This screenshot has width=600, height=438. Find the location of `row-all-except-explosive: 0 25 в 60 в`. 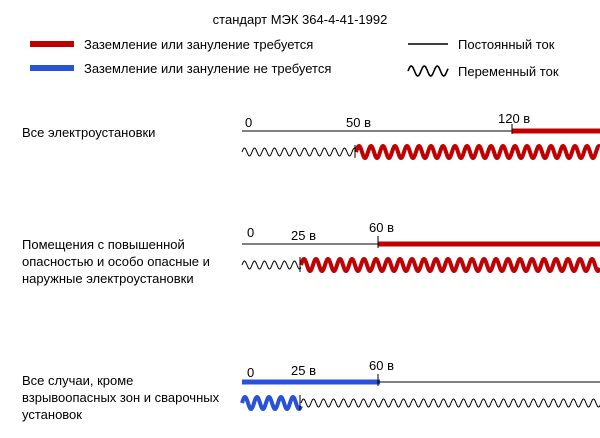

row-all-except-explosive: 0 25 в 60 в is located at coordinates (420, 384).